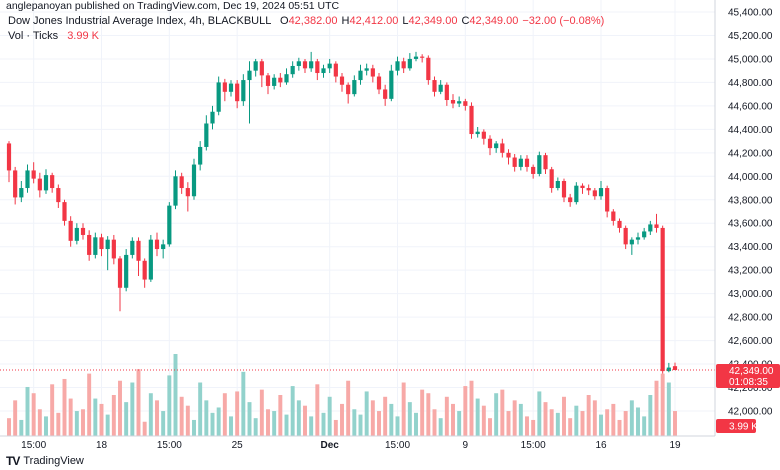 The width and height of the screenshot is (780, 470). Describe the element at coordinates (750, 247) in the screenshot. I see `price-tick-label: 43,400.00` at that location.